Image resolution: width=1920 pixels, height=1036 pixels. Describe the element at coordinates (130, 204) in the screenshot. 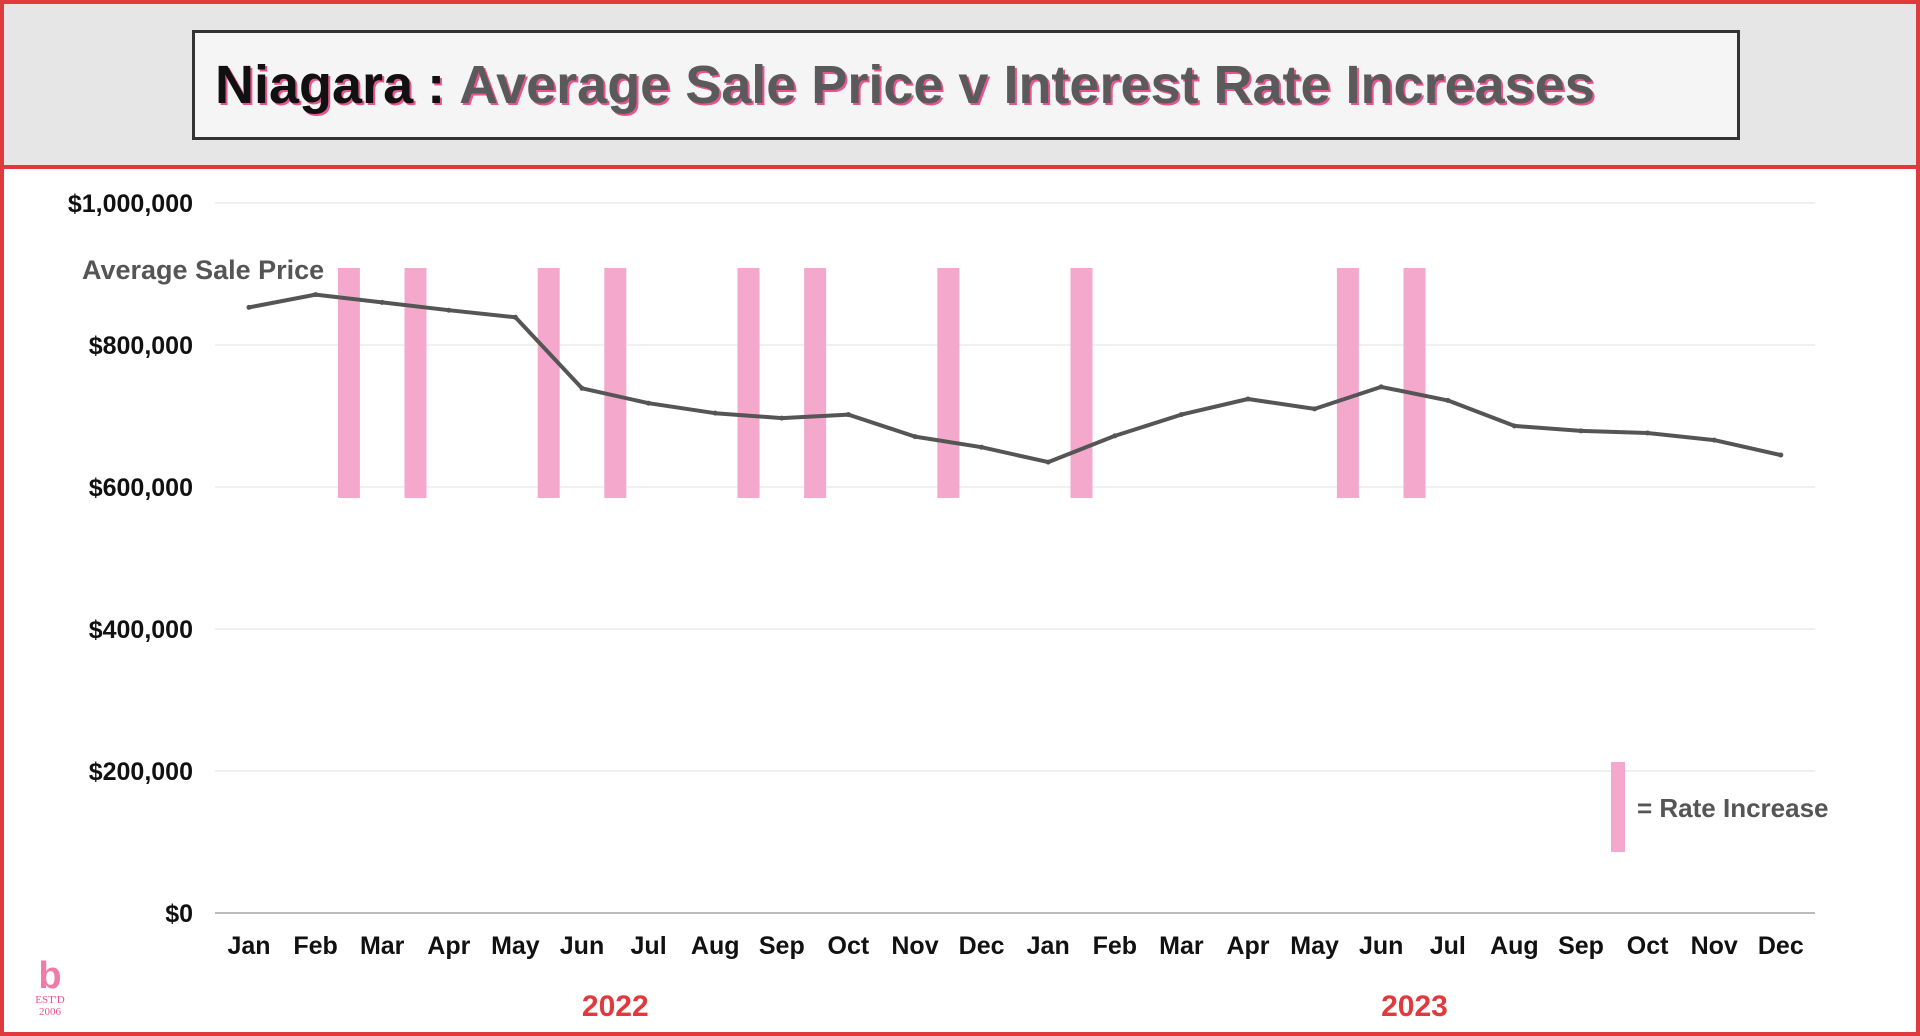

I see `y-tick-label: $1,000,000` at that location.